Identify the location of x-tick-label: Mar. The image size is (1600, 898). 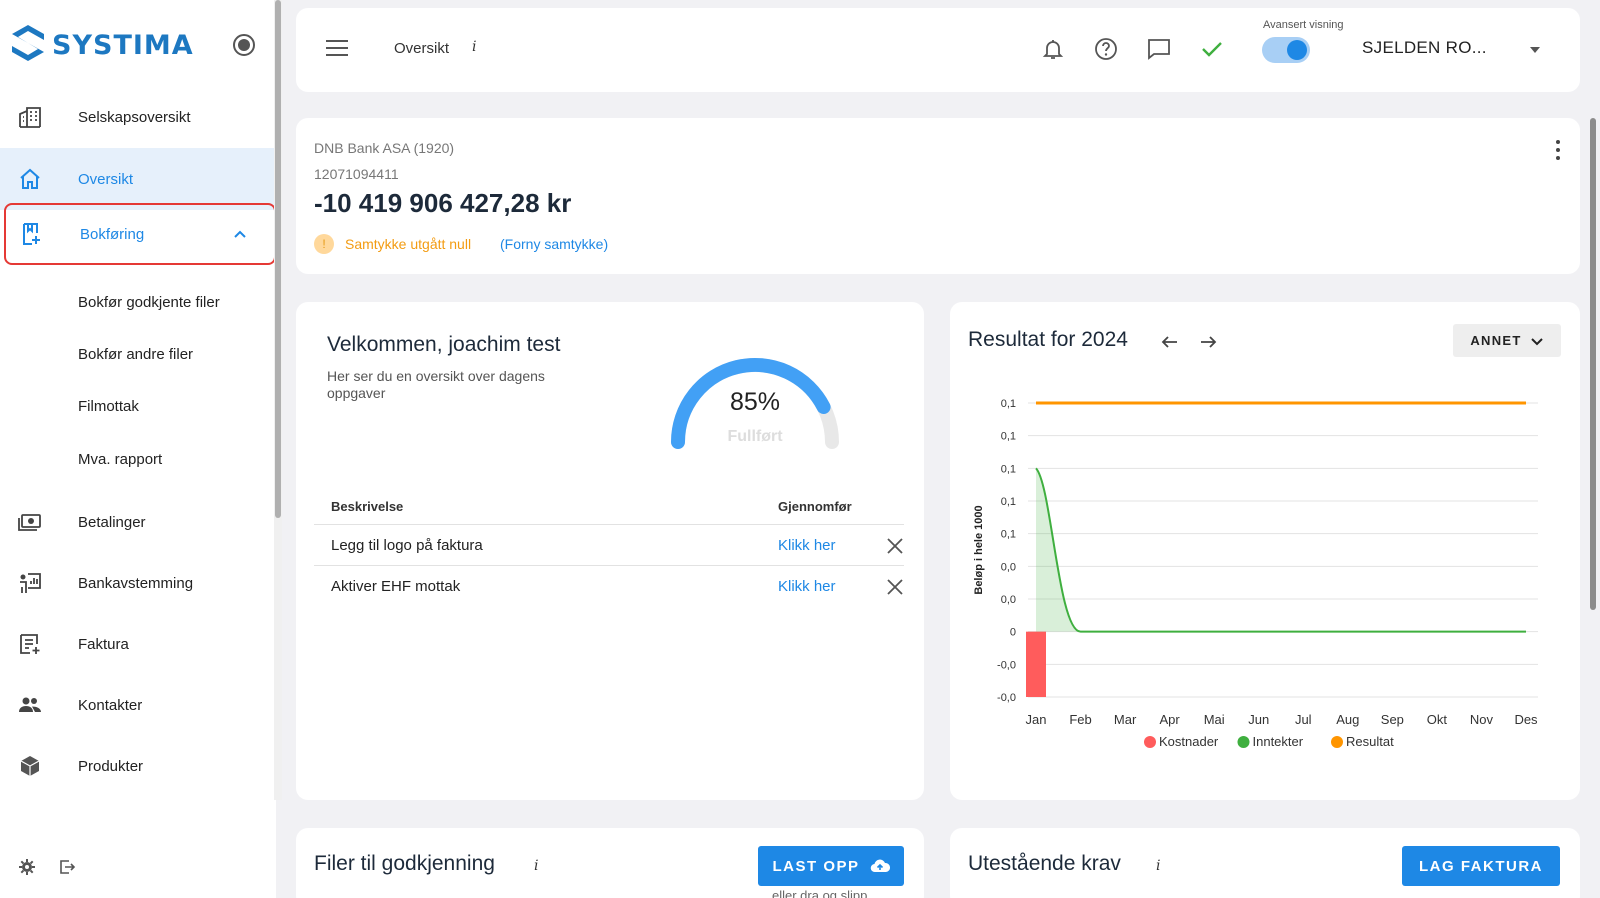
(1125, 719).